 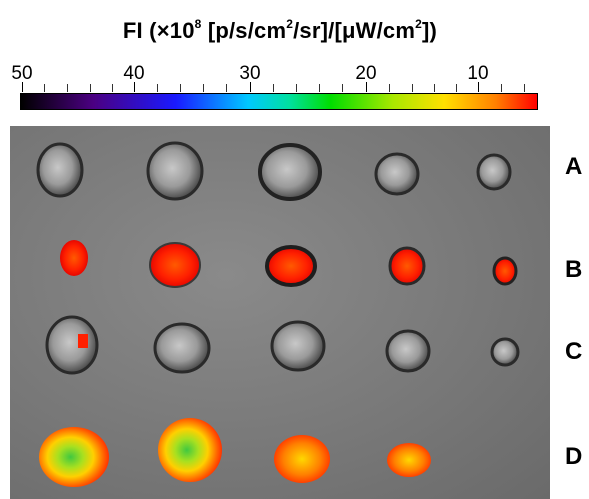 What do you see at coordinates (354, 30) in the screenshot?
I see `title-part: /sr]/[μW/cm` at bounding box center [354, 30].